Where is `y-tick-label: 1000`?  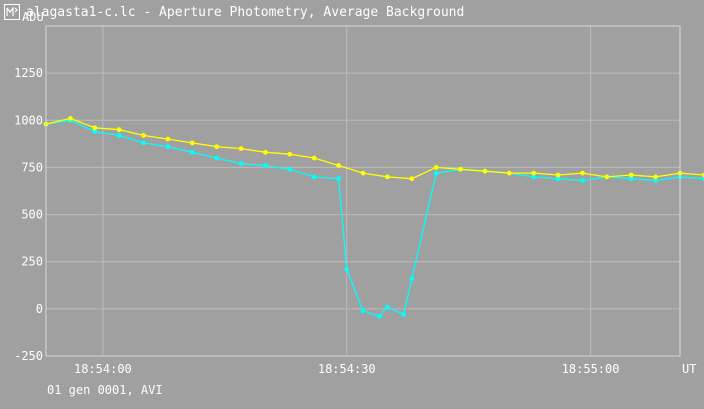 y-tick-label: 1000 is located at coordinates (28, 120).